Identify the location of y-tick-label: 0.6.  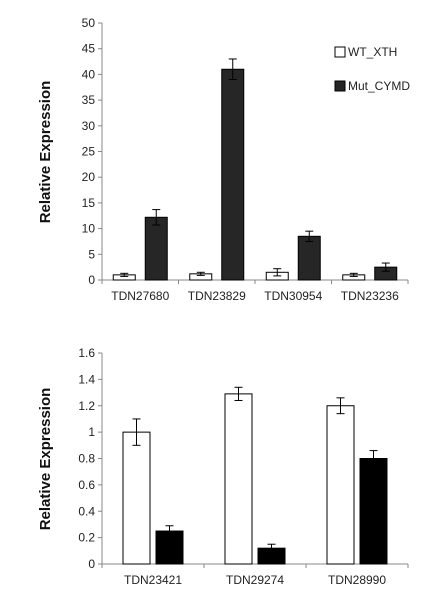
(86, 485).